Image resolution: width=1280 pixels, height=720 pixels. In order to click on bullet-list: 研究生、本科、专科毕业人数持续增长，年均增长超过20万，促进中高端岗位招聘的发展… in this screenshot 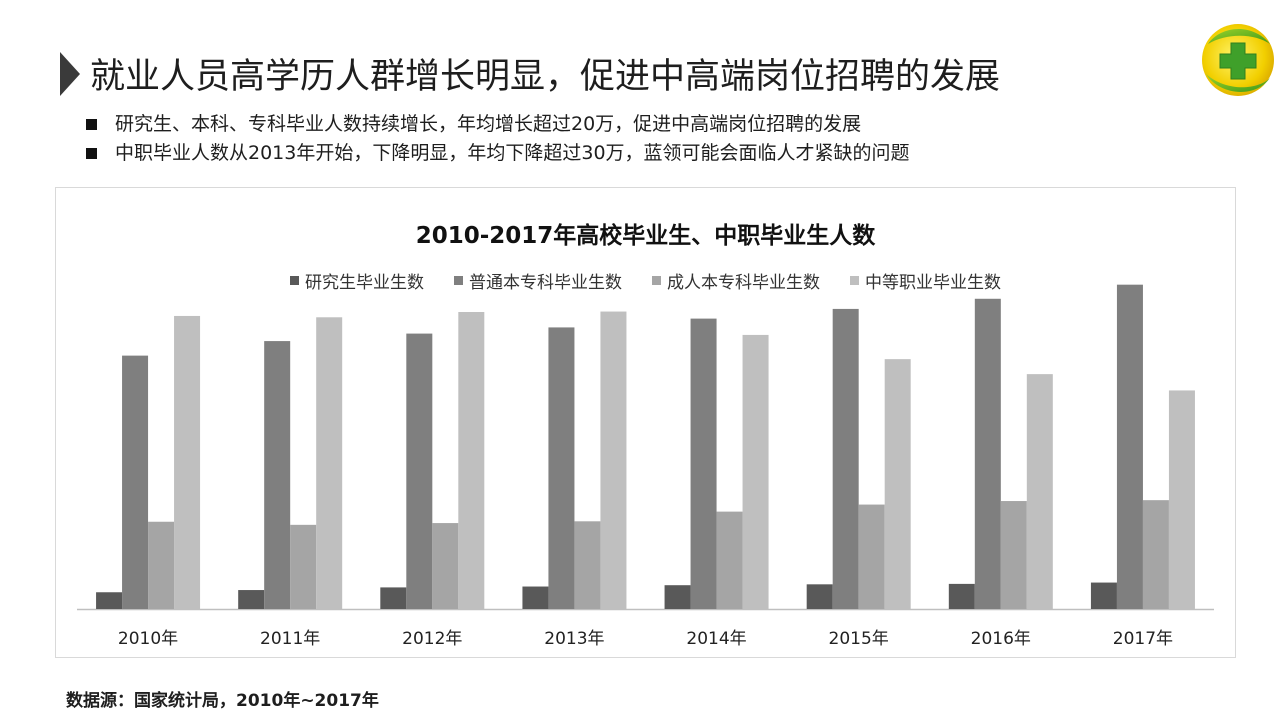, I will do `click(498, 139)`.